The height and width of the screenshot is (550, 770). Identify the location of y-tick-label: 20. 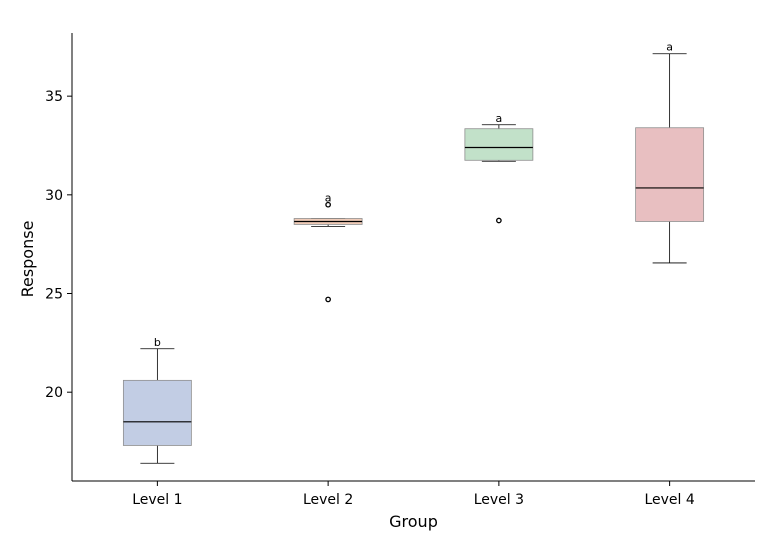
(54, 393).